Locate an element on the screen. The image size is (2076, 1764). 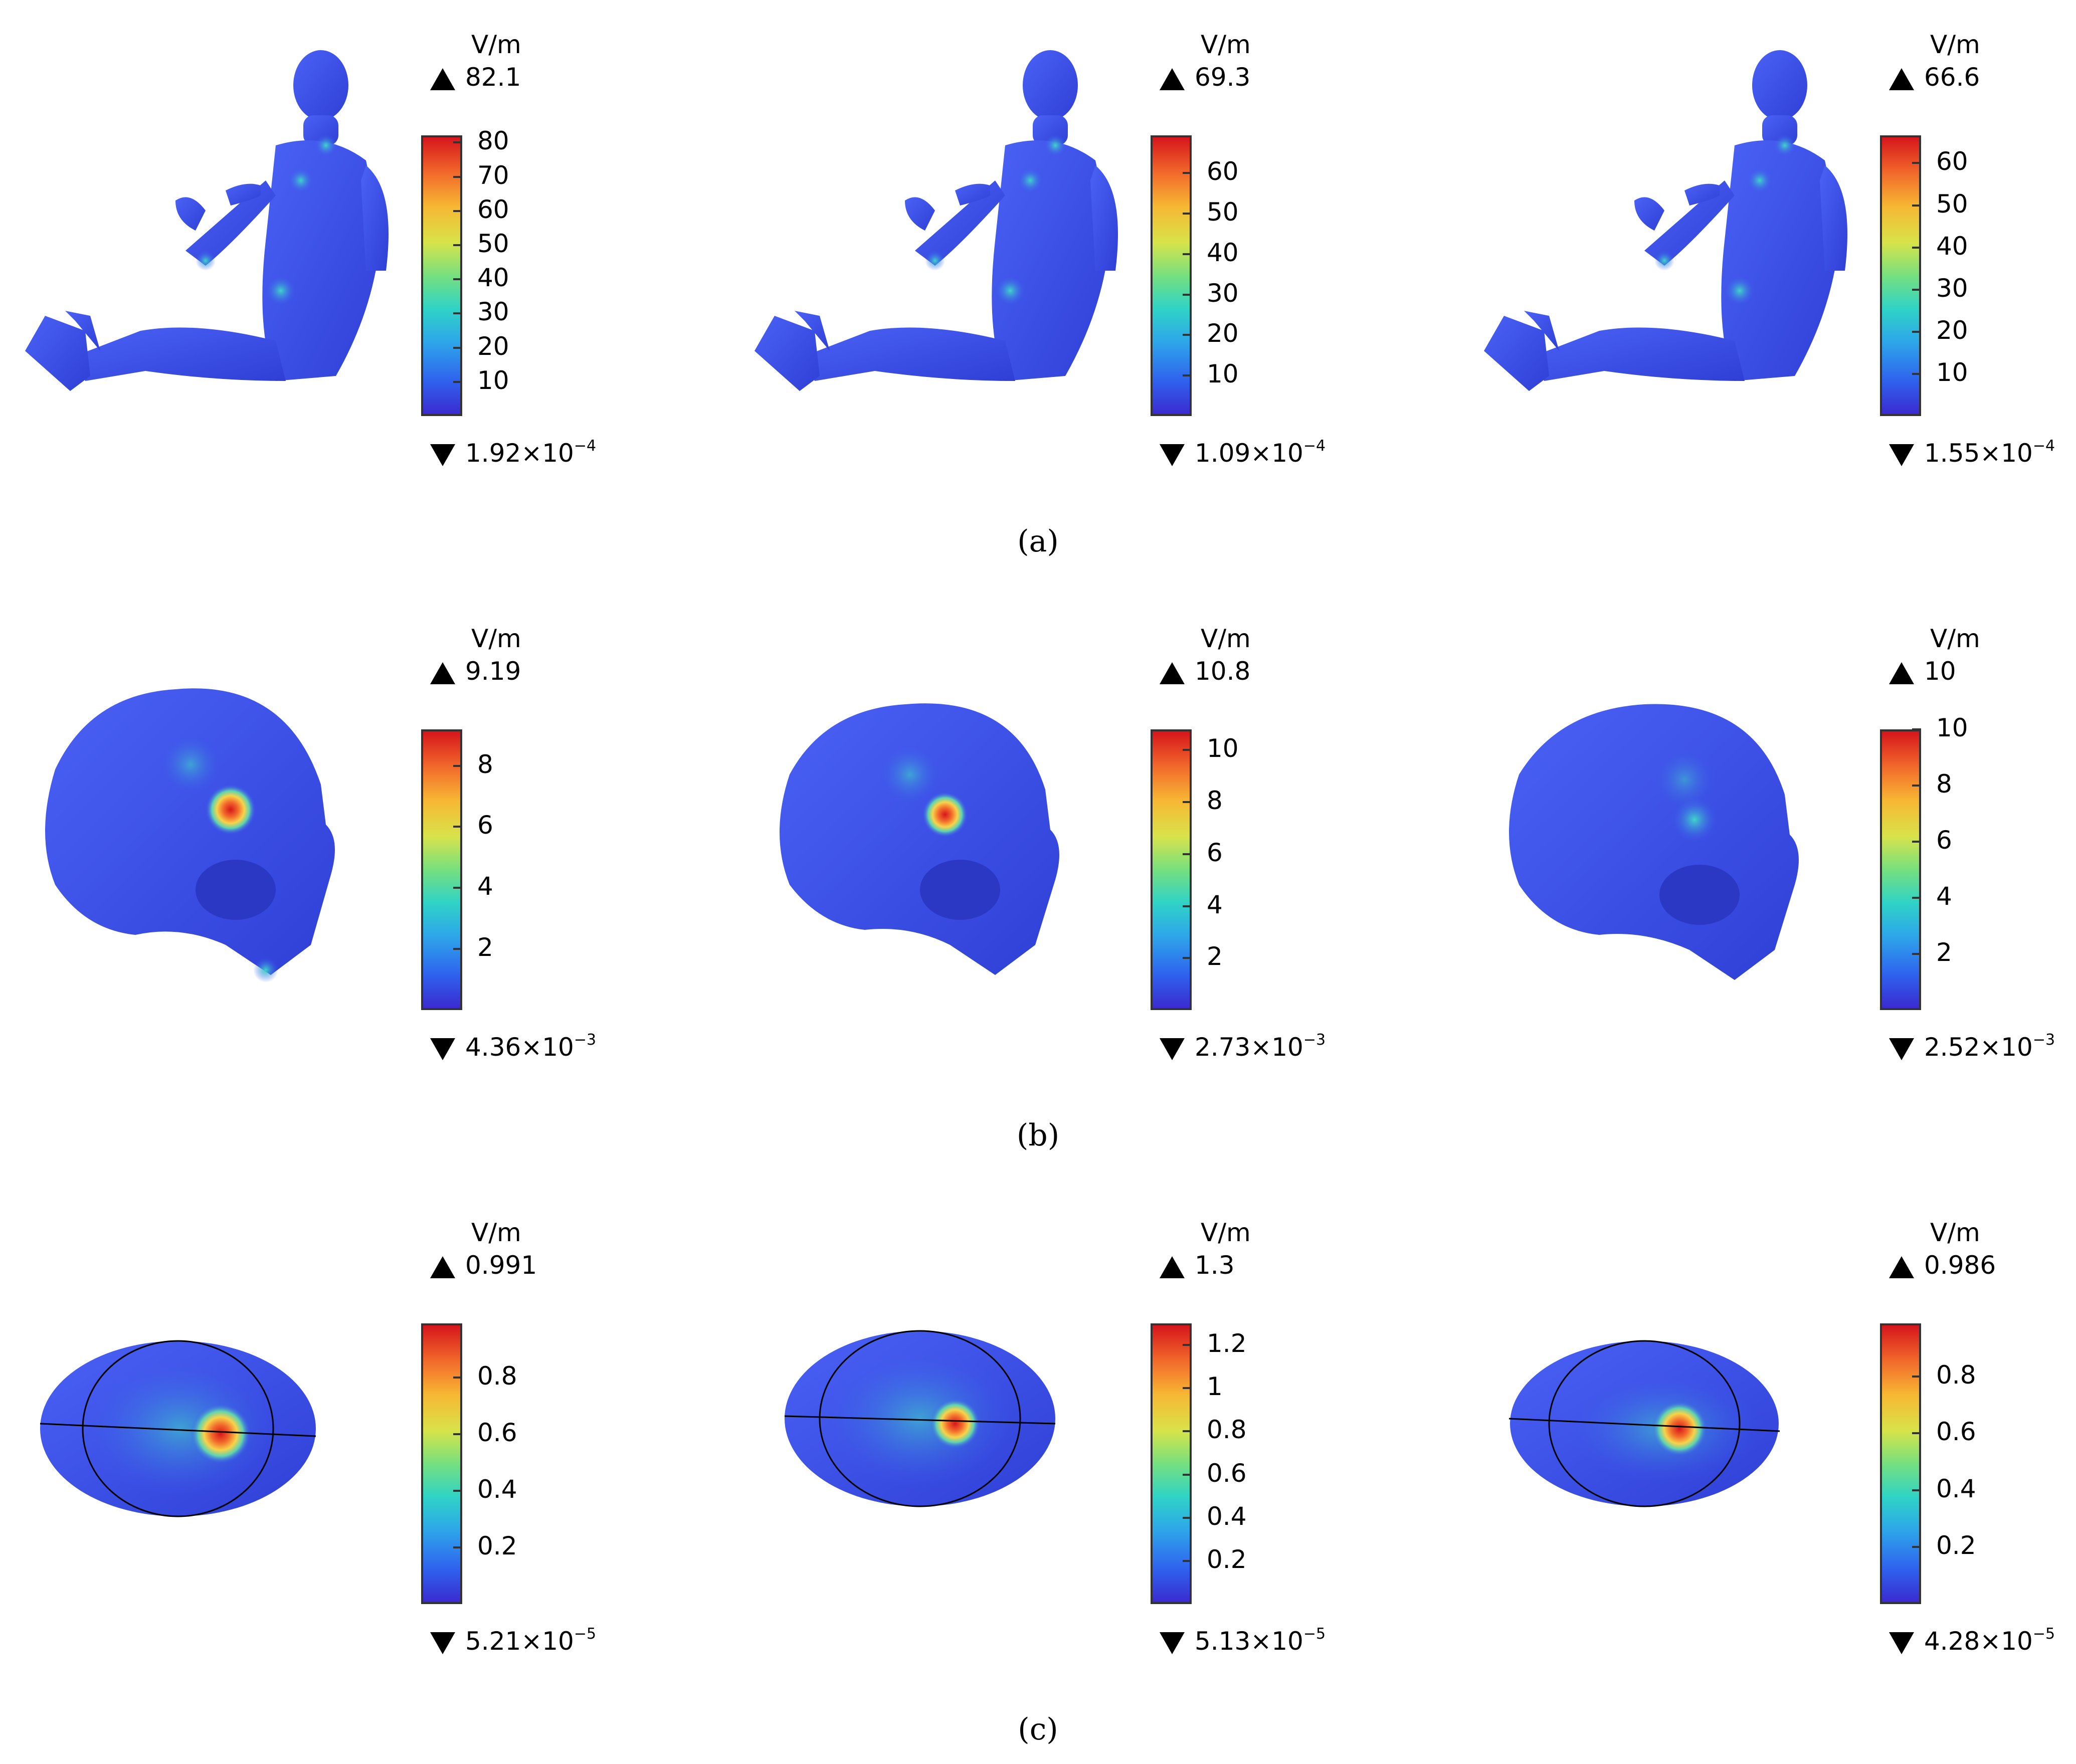
panel-a3: V/m 66.6 1.55×10−4 60 50 40 30 20 10 is located at coordinates (1775, 255).